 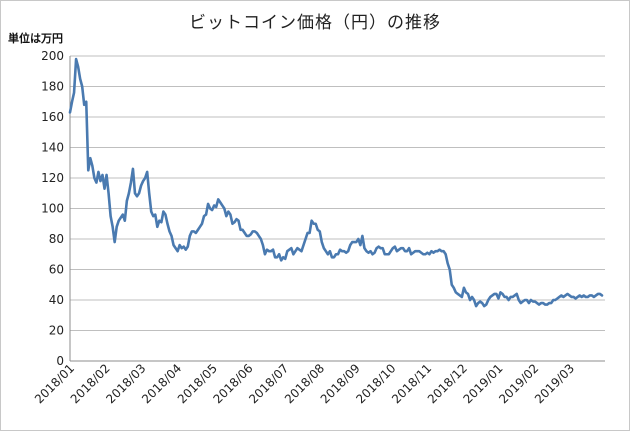 What do you see at coordinates (52, 178) in the screenshot?
I see `y-tick-label: 120` at bounding box center [52, 178].